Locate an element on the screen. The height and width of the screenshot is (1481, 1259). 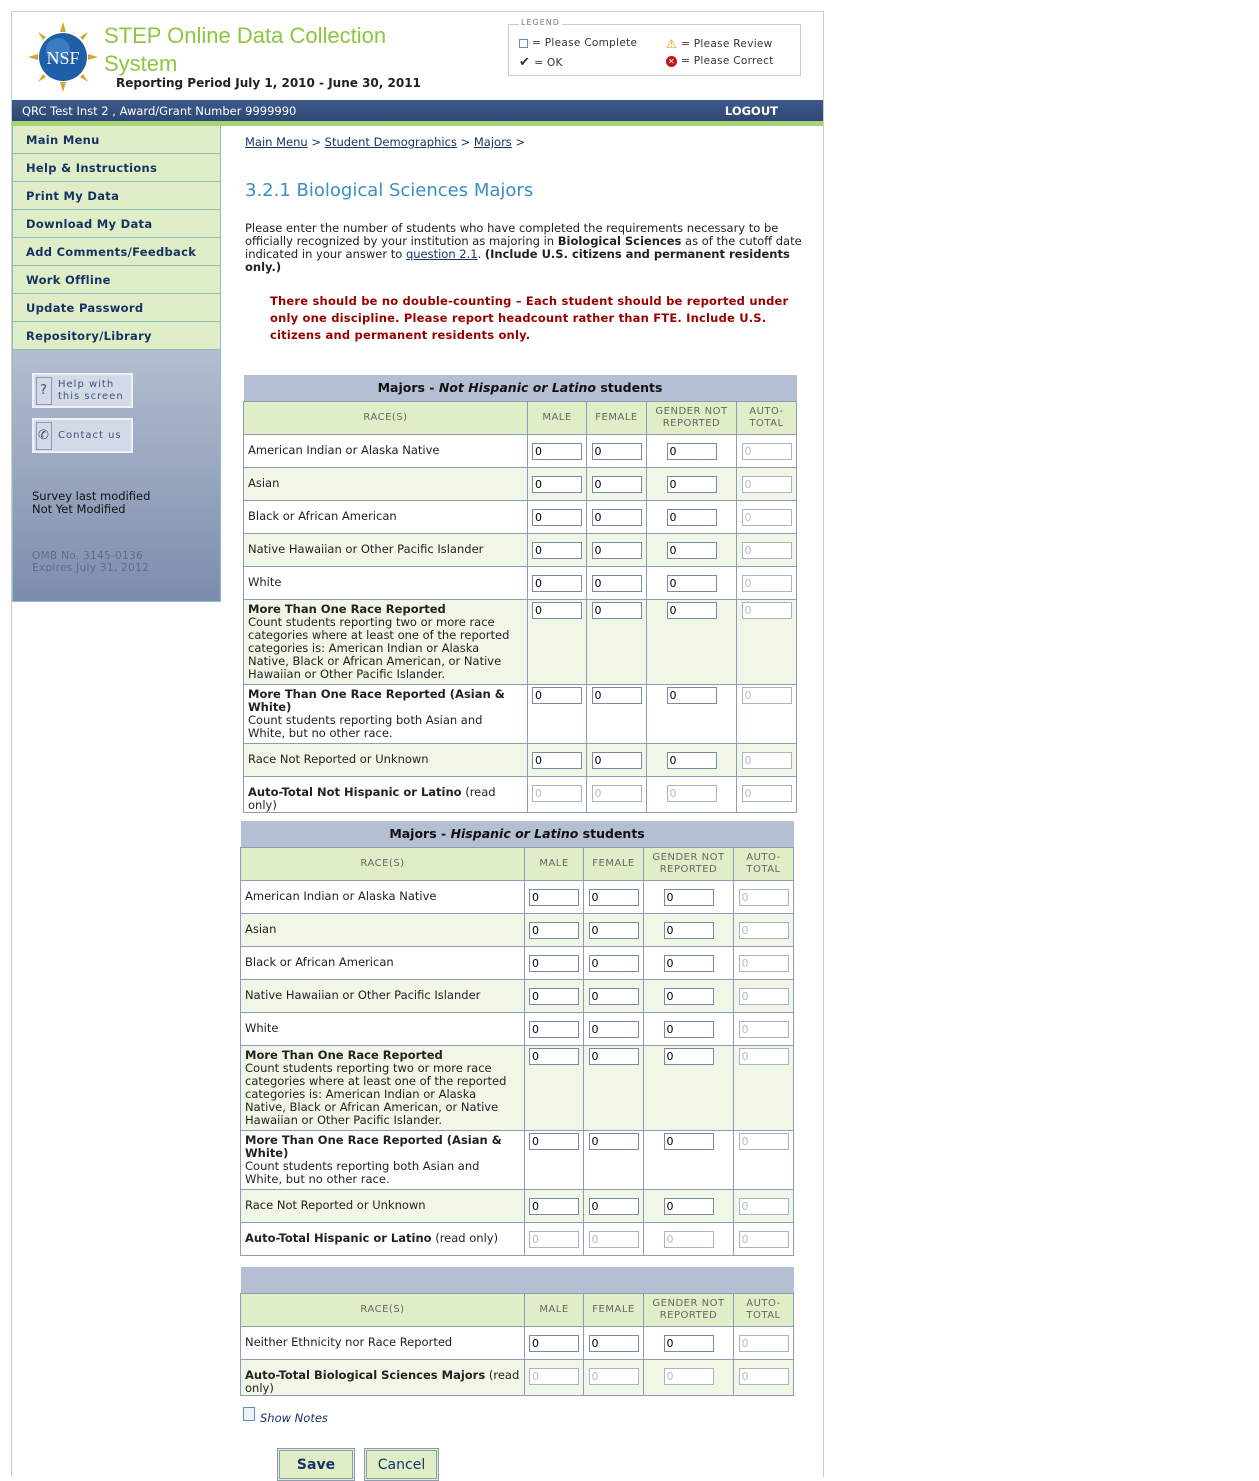
sidebar-item-download-my-data: Download My Data is located at coordinates (116, 224).